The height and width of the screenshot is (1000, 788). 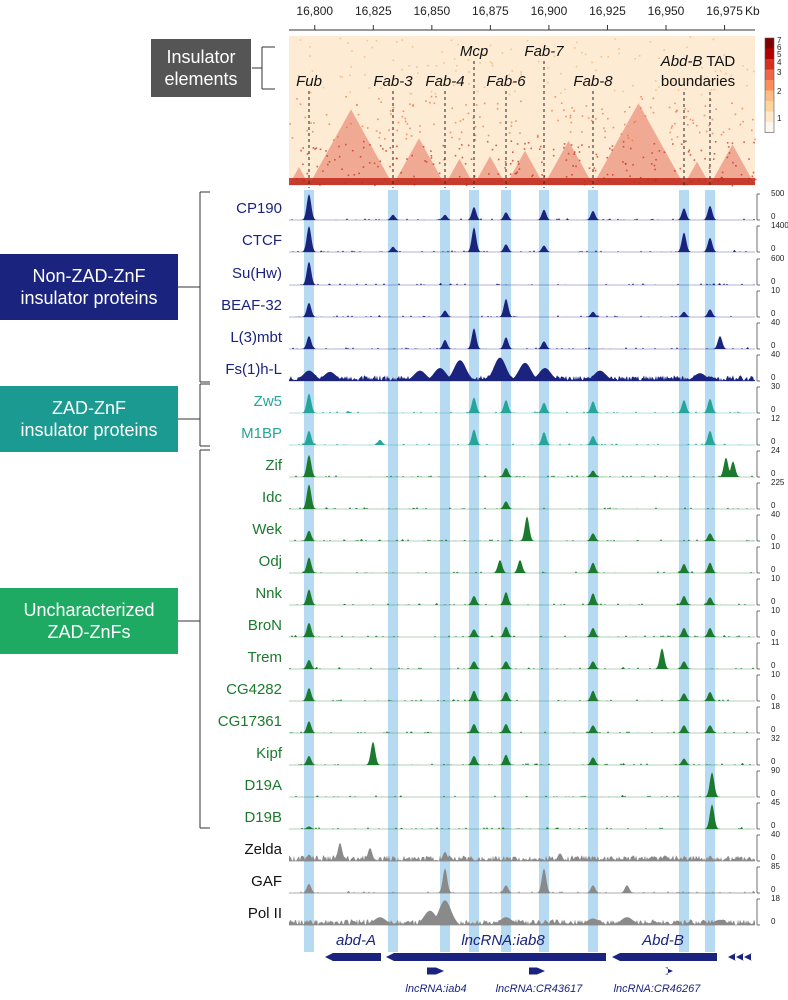 What do you see at coordinates (769, 85) in the screenshot?
I see `scale-frame` at bounding box center [769, 85].